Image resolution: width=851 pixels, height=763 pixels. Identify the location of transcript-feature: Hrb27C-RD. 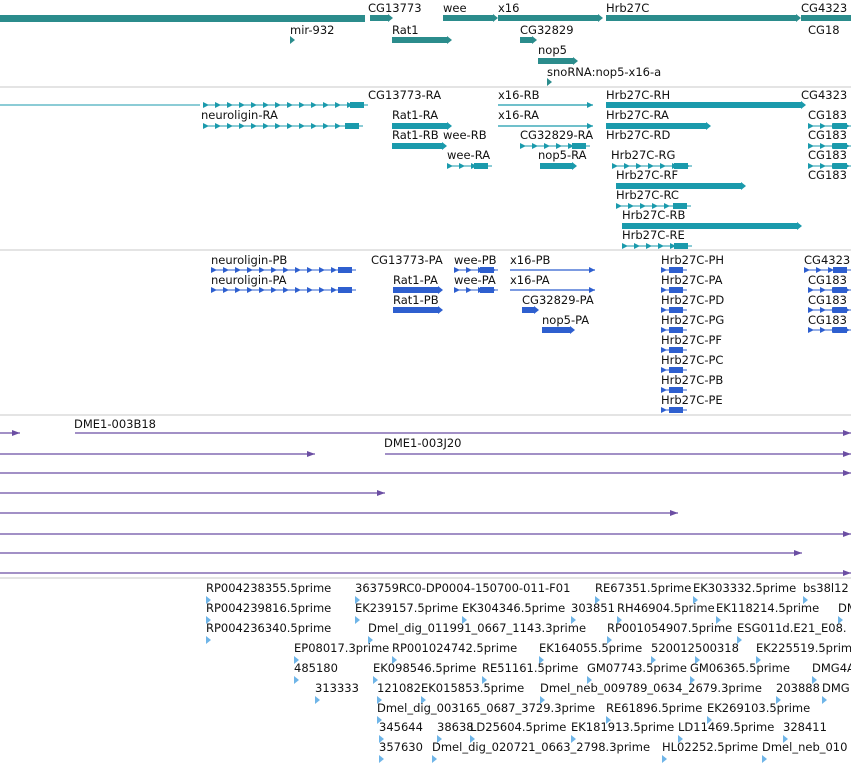
(649, 148).